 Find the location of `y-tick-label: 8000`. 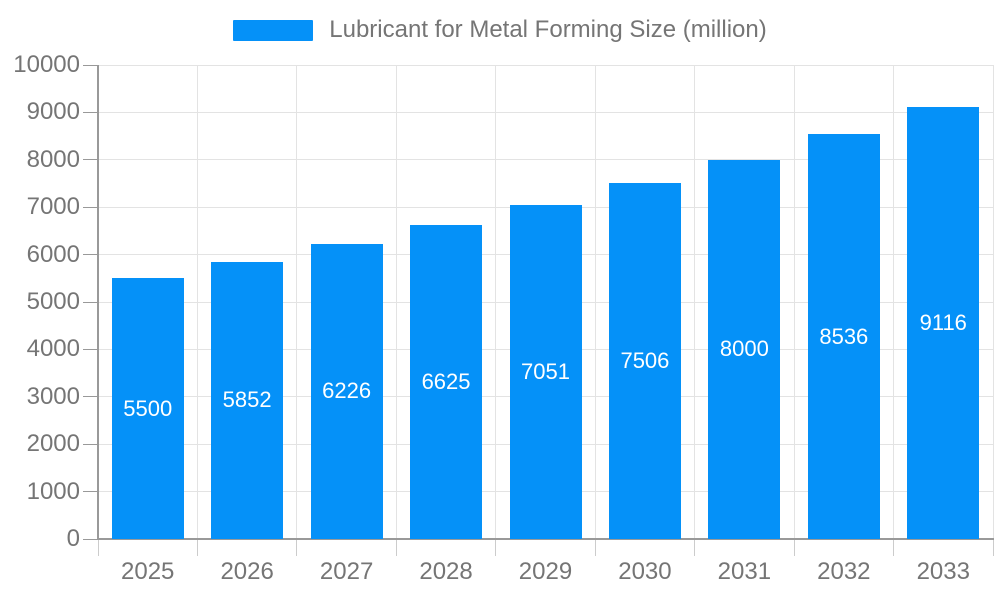

y-tick-label: 8000 is located at coordinates (53, 159).